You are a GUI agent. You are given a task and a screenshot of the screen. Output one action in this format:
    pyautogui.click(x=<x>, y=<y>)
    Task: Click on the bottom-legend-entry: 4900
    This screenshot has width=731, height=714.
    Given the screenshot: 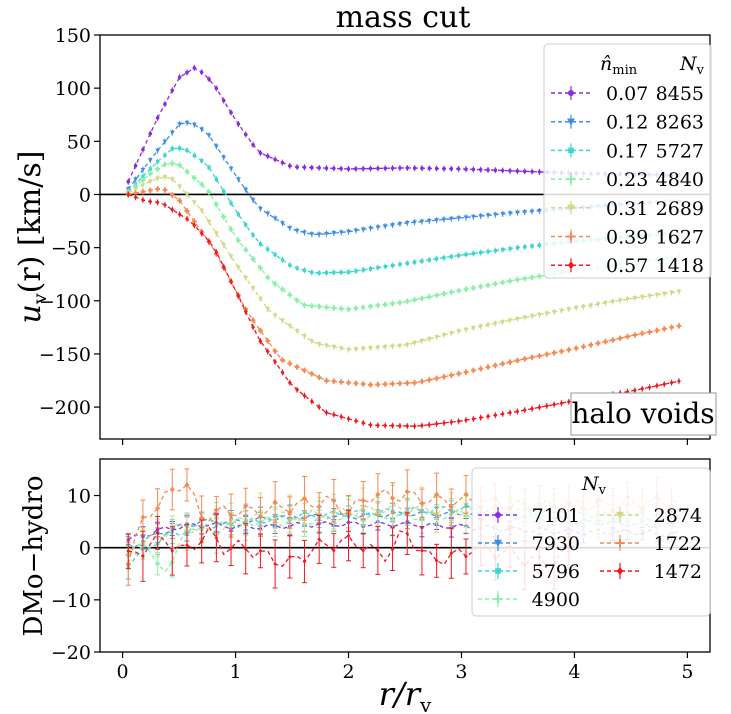 What is the action you would take?
    pyautogui.click(x=529, y=600)
    